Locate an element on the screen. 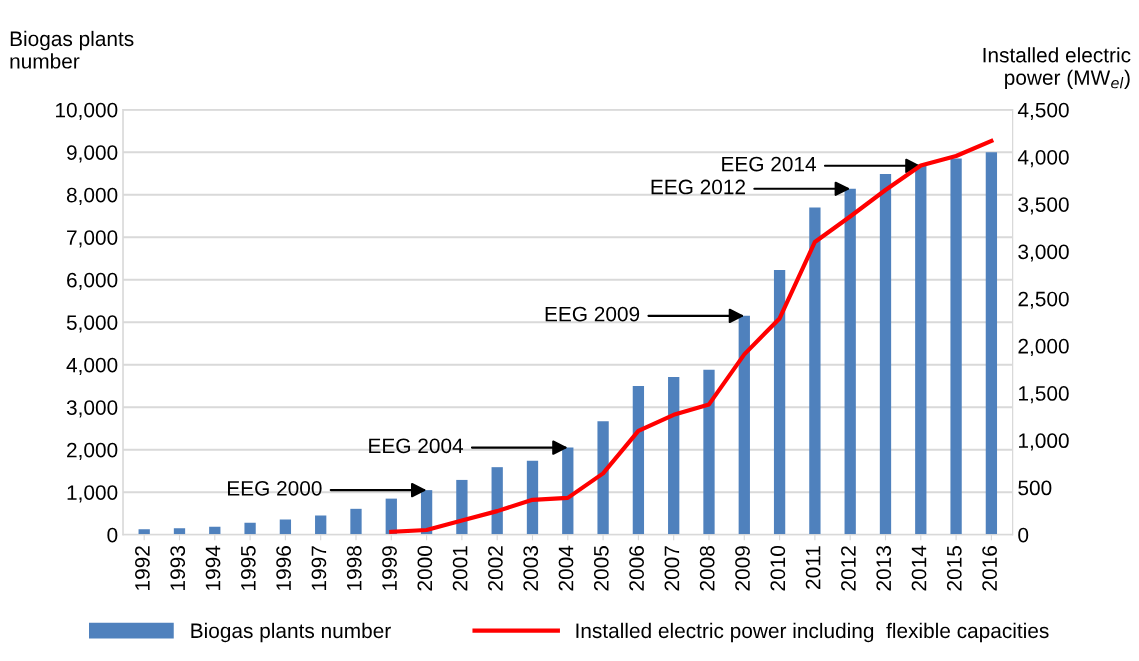 Image resolution: width=1139 pixels, height=661 pixels. x-tick-label: 2008 is located at coordinates (707, 568).